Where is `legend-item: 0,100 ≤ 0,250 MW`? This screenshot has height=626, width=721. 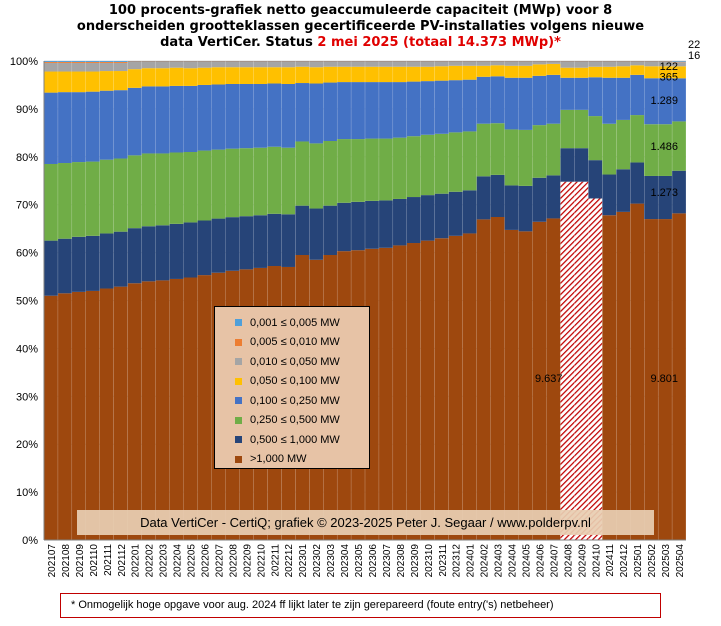
legend-item: 0,100 ≤ 0,250 MW is located at coordinates (292, 401).